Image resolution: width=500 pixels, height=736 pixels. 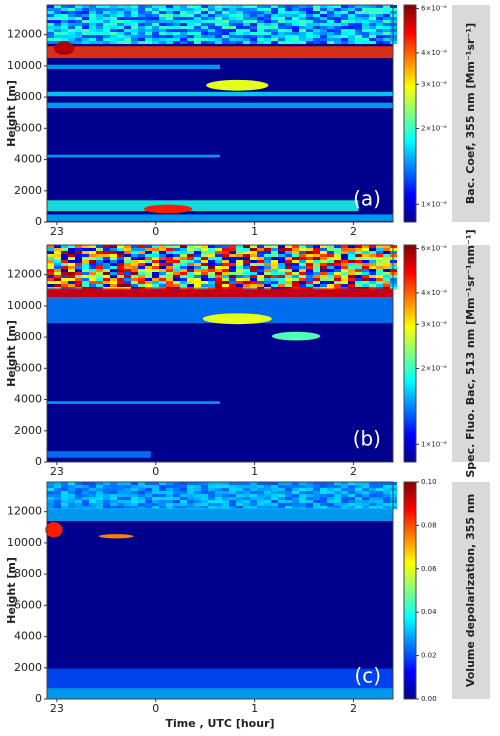 What do you see at coordinates (220, 105) in the screenshot?
I see `heatmap-layer` at bounding box center [220, 105].